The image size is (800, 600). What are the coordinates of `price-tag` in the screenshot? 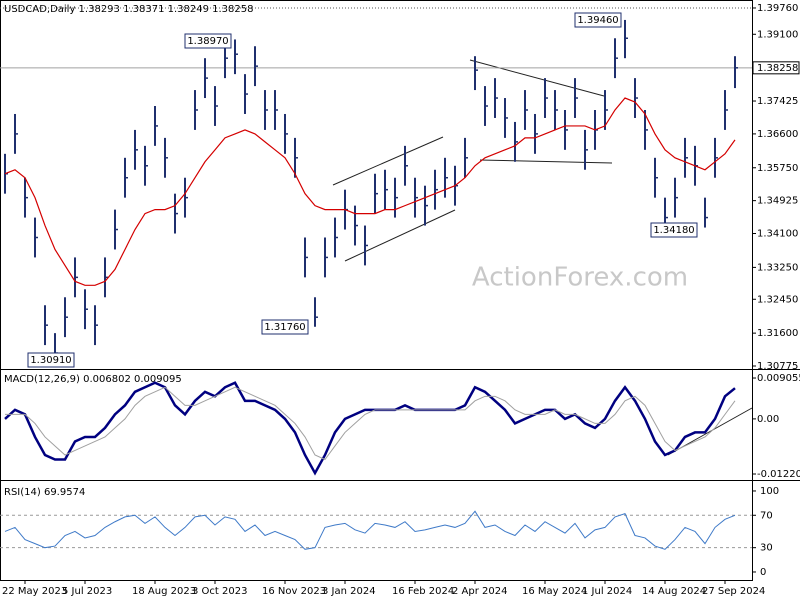 It's located at (776, 68).